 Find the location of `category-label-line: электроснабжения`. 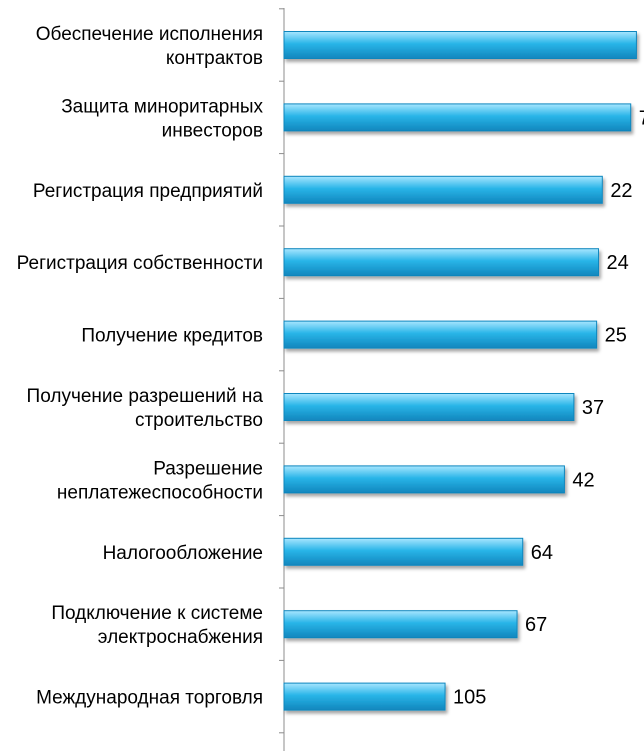

category-label-line: электроснабжения is located at coordinates (180, 637).